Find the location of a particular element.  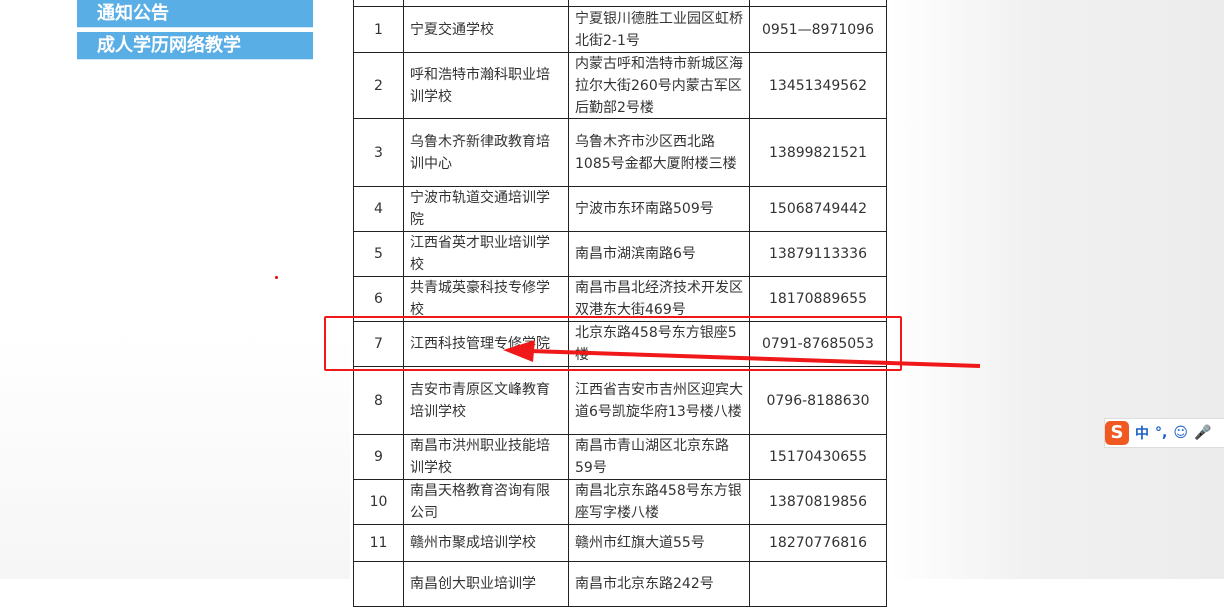

background-artwork is located at coordinates (175, 454).